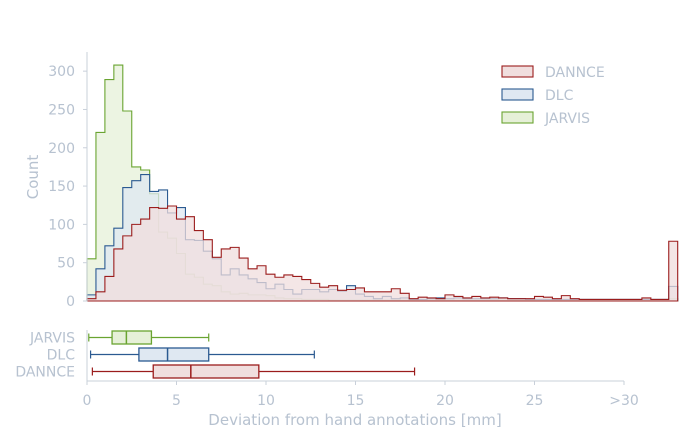 The image size is (692, 428). I want to click on legend-label-dannce: DANNCE, so click(575, 73).